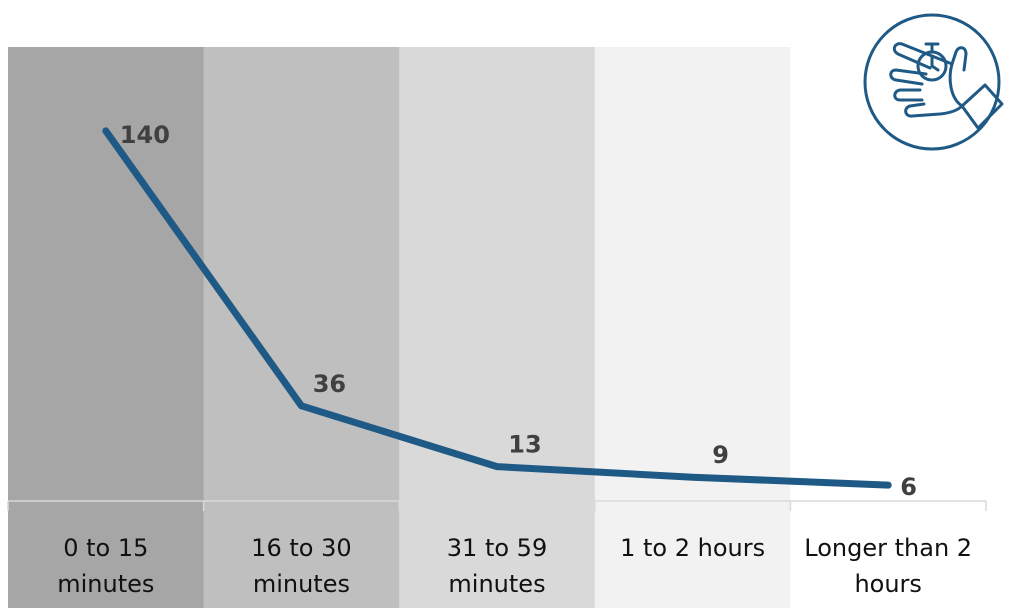 The image size is (1036, 608). I want to click on data-label: 140, so click(145, 135).